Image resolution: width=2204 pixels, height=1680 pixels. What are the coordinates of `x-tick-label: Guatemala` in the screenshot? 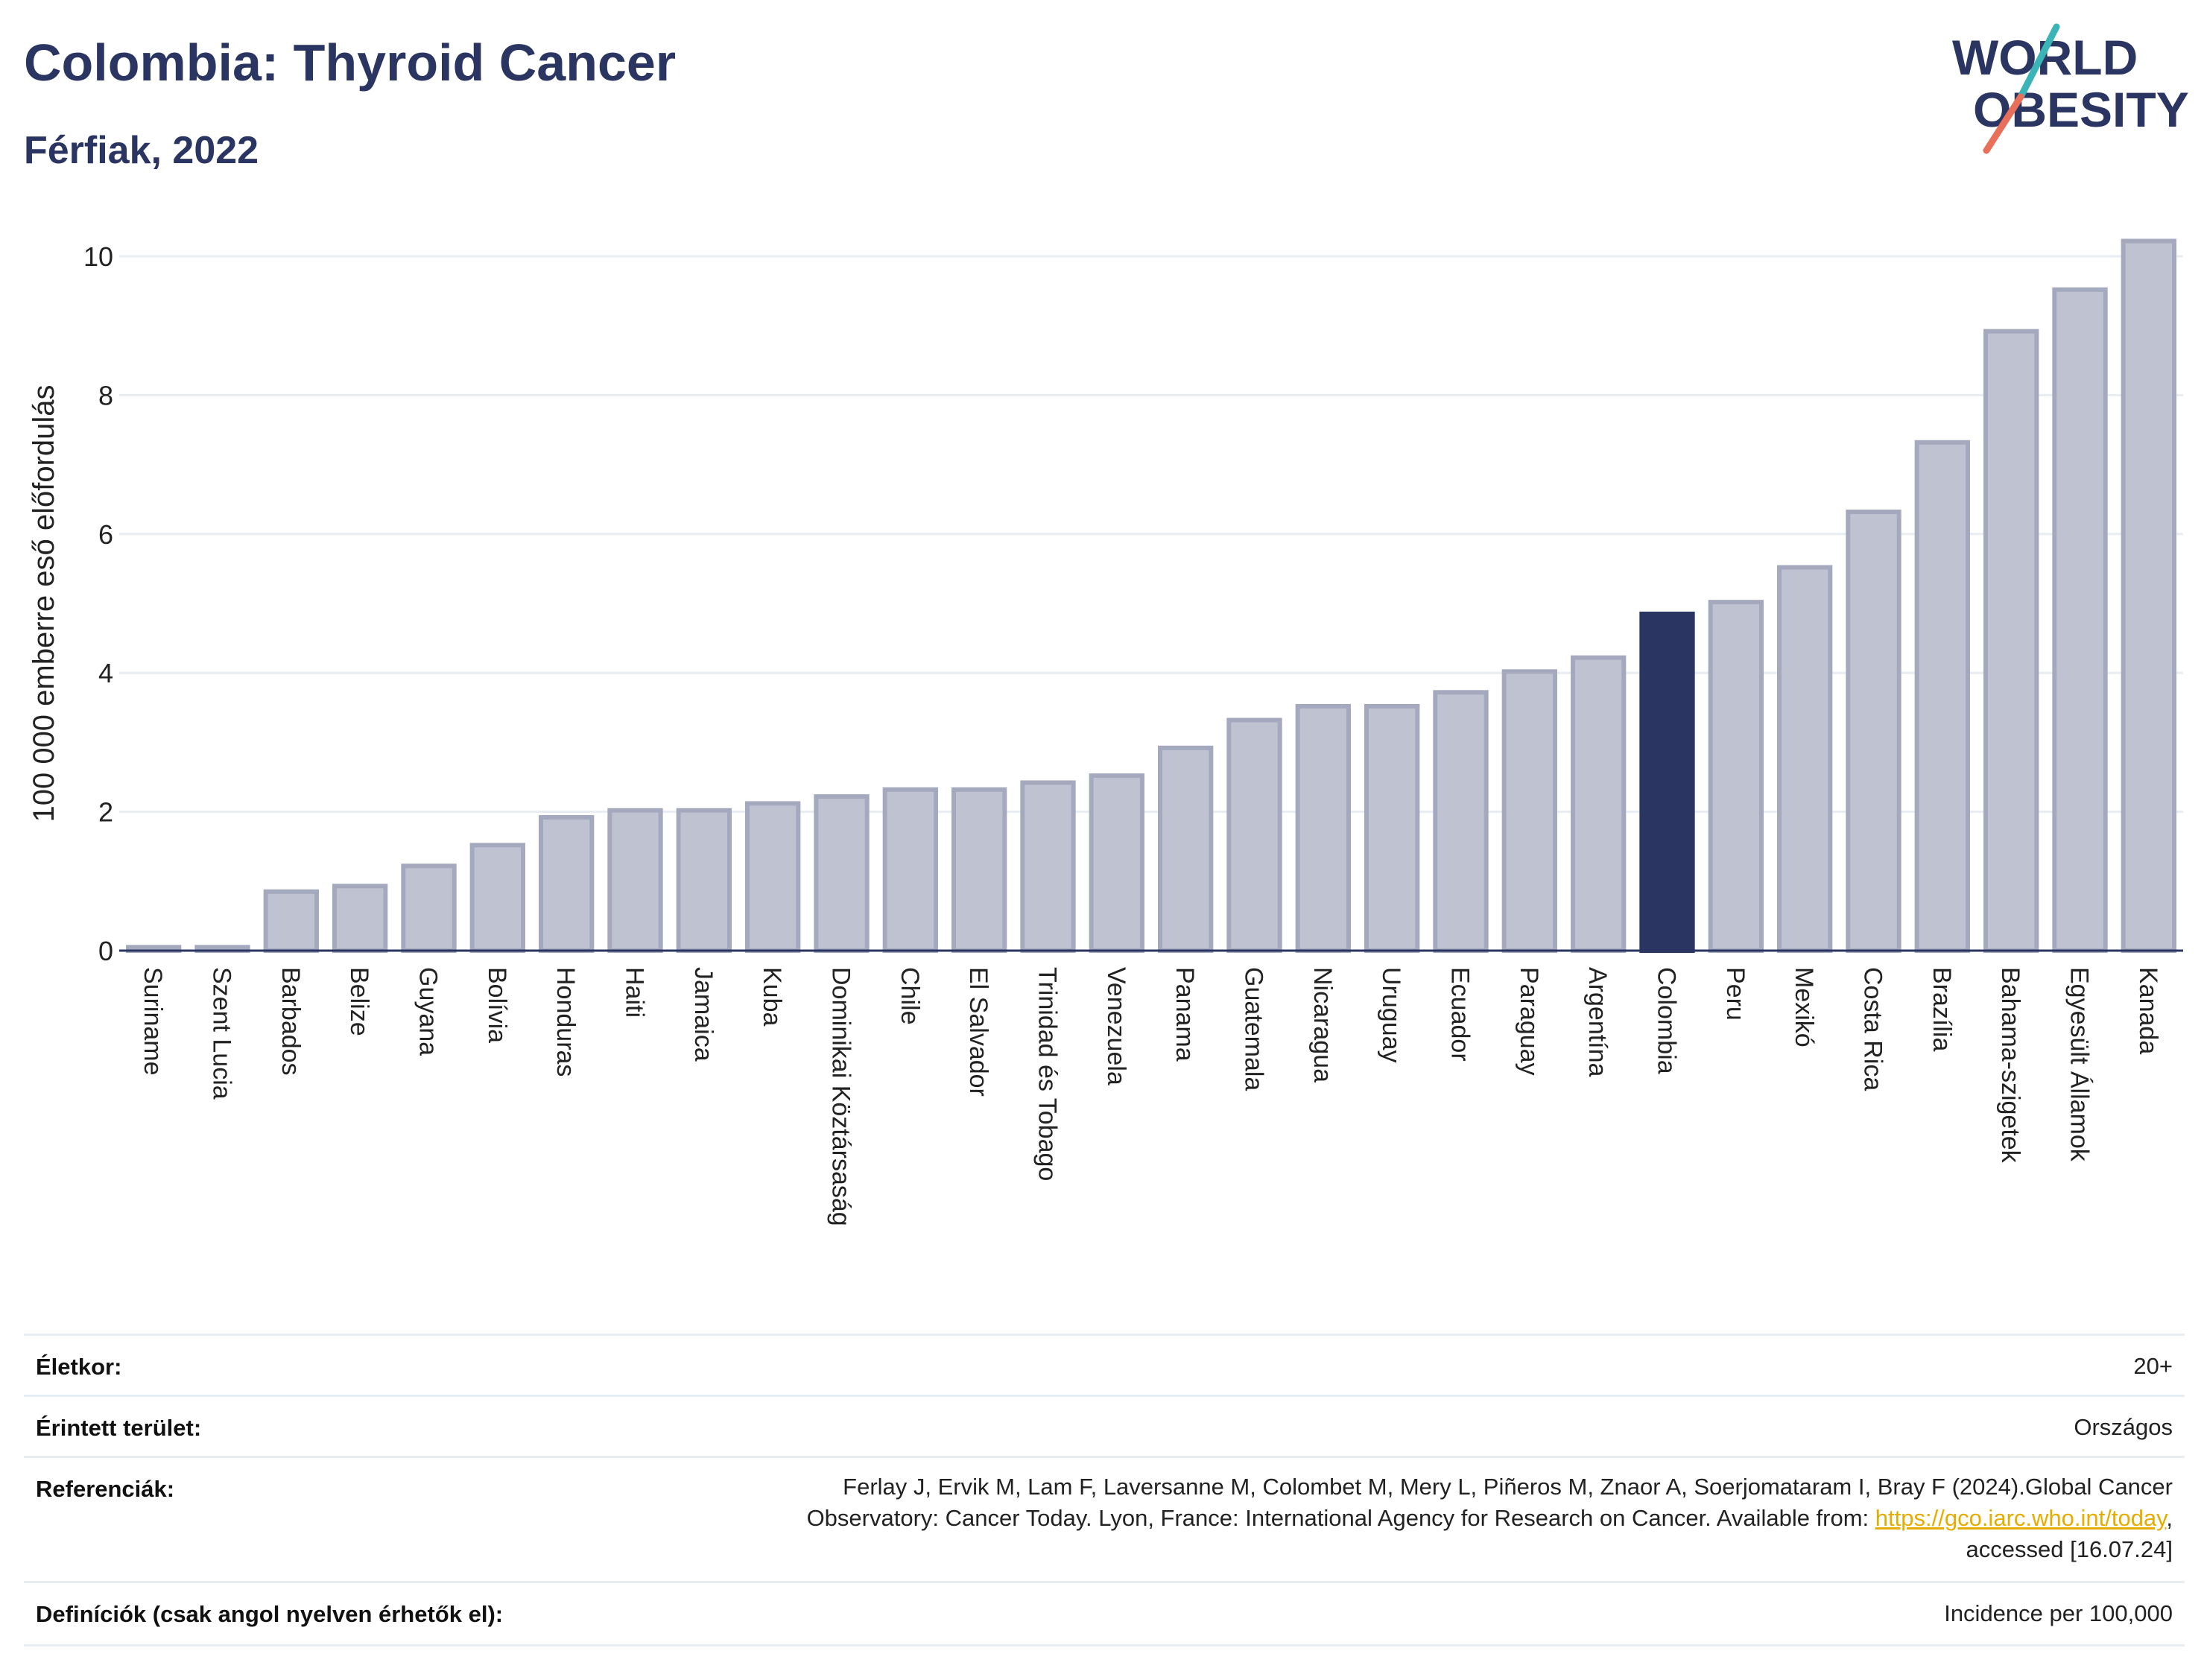 It's located at (1254, 1029).